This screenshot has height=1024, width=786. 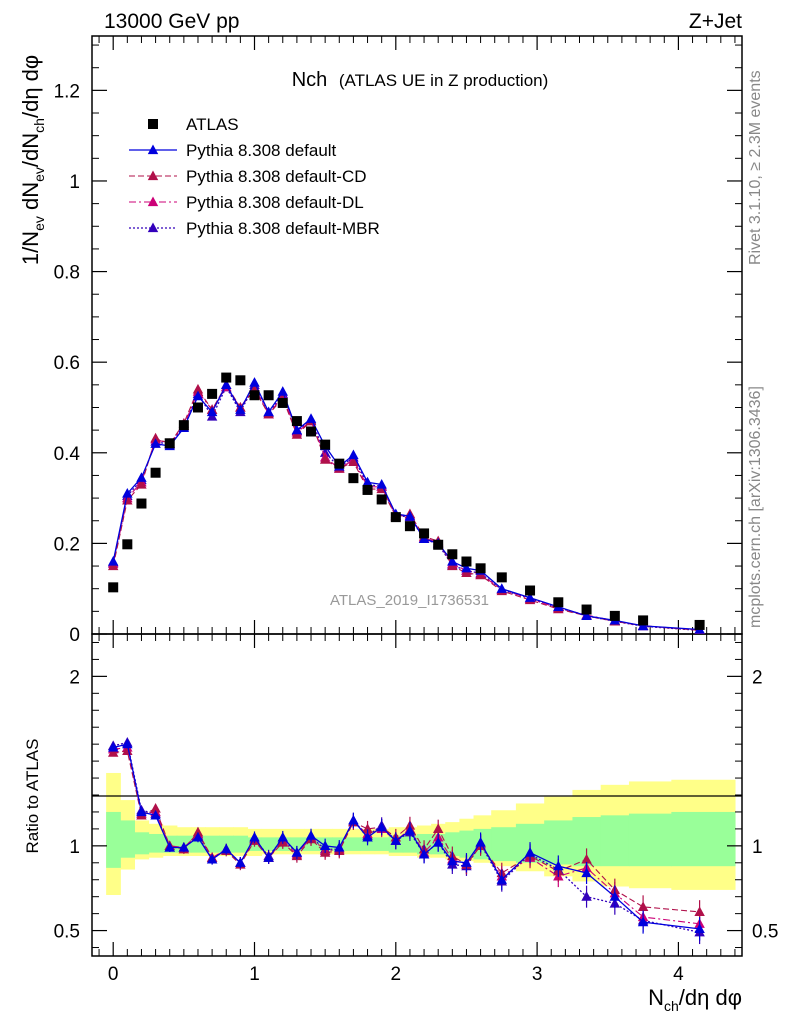 I want to click on legend-item-3: Pythia 8.308 default-DL, so click(x=246, y=202).